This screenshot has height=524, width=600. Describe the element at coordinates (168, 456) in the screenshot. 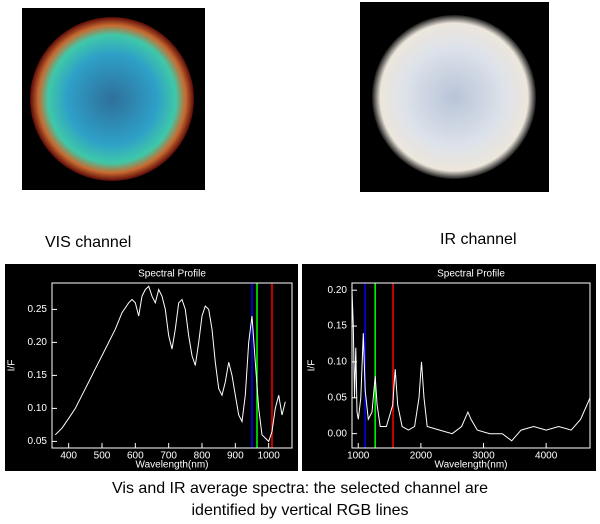

I see `x-tick-label: 700` at that location.